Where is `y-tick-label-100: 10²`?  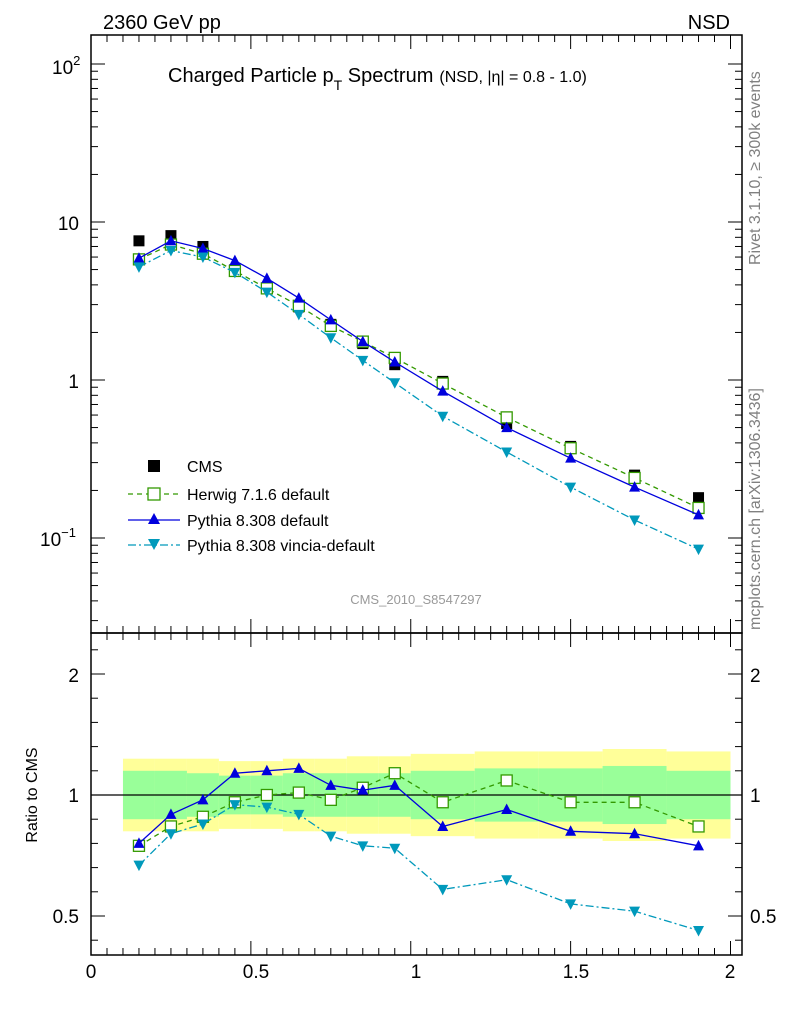 y-tick-label-100: 10² is located at coordinates (66, 66).